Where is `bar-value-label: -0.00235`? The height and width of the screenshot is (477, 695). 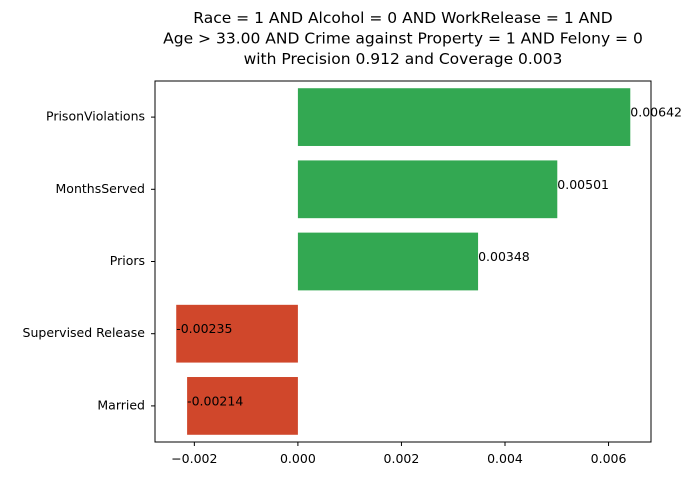
bar-value-label: -0.00235 is located at coordinates (204, 328).